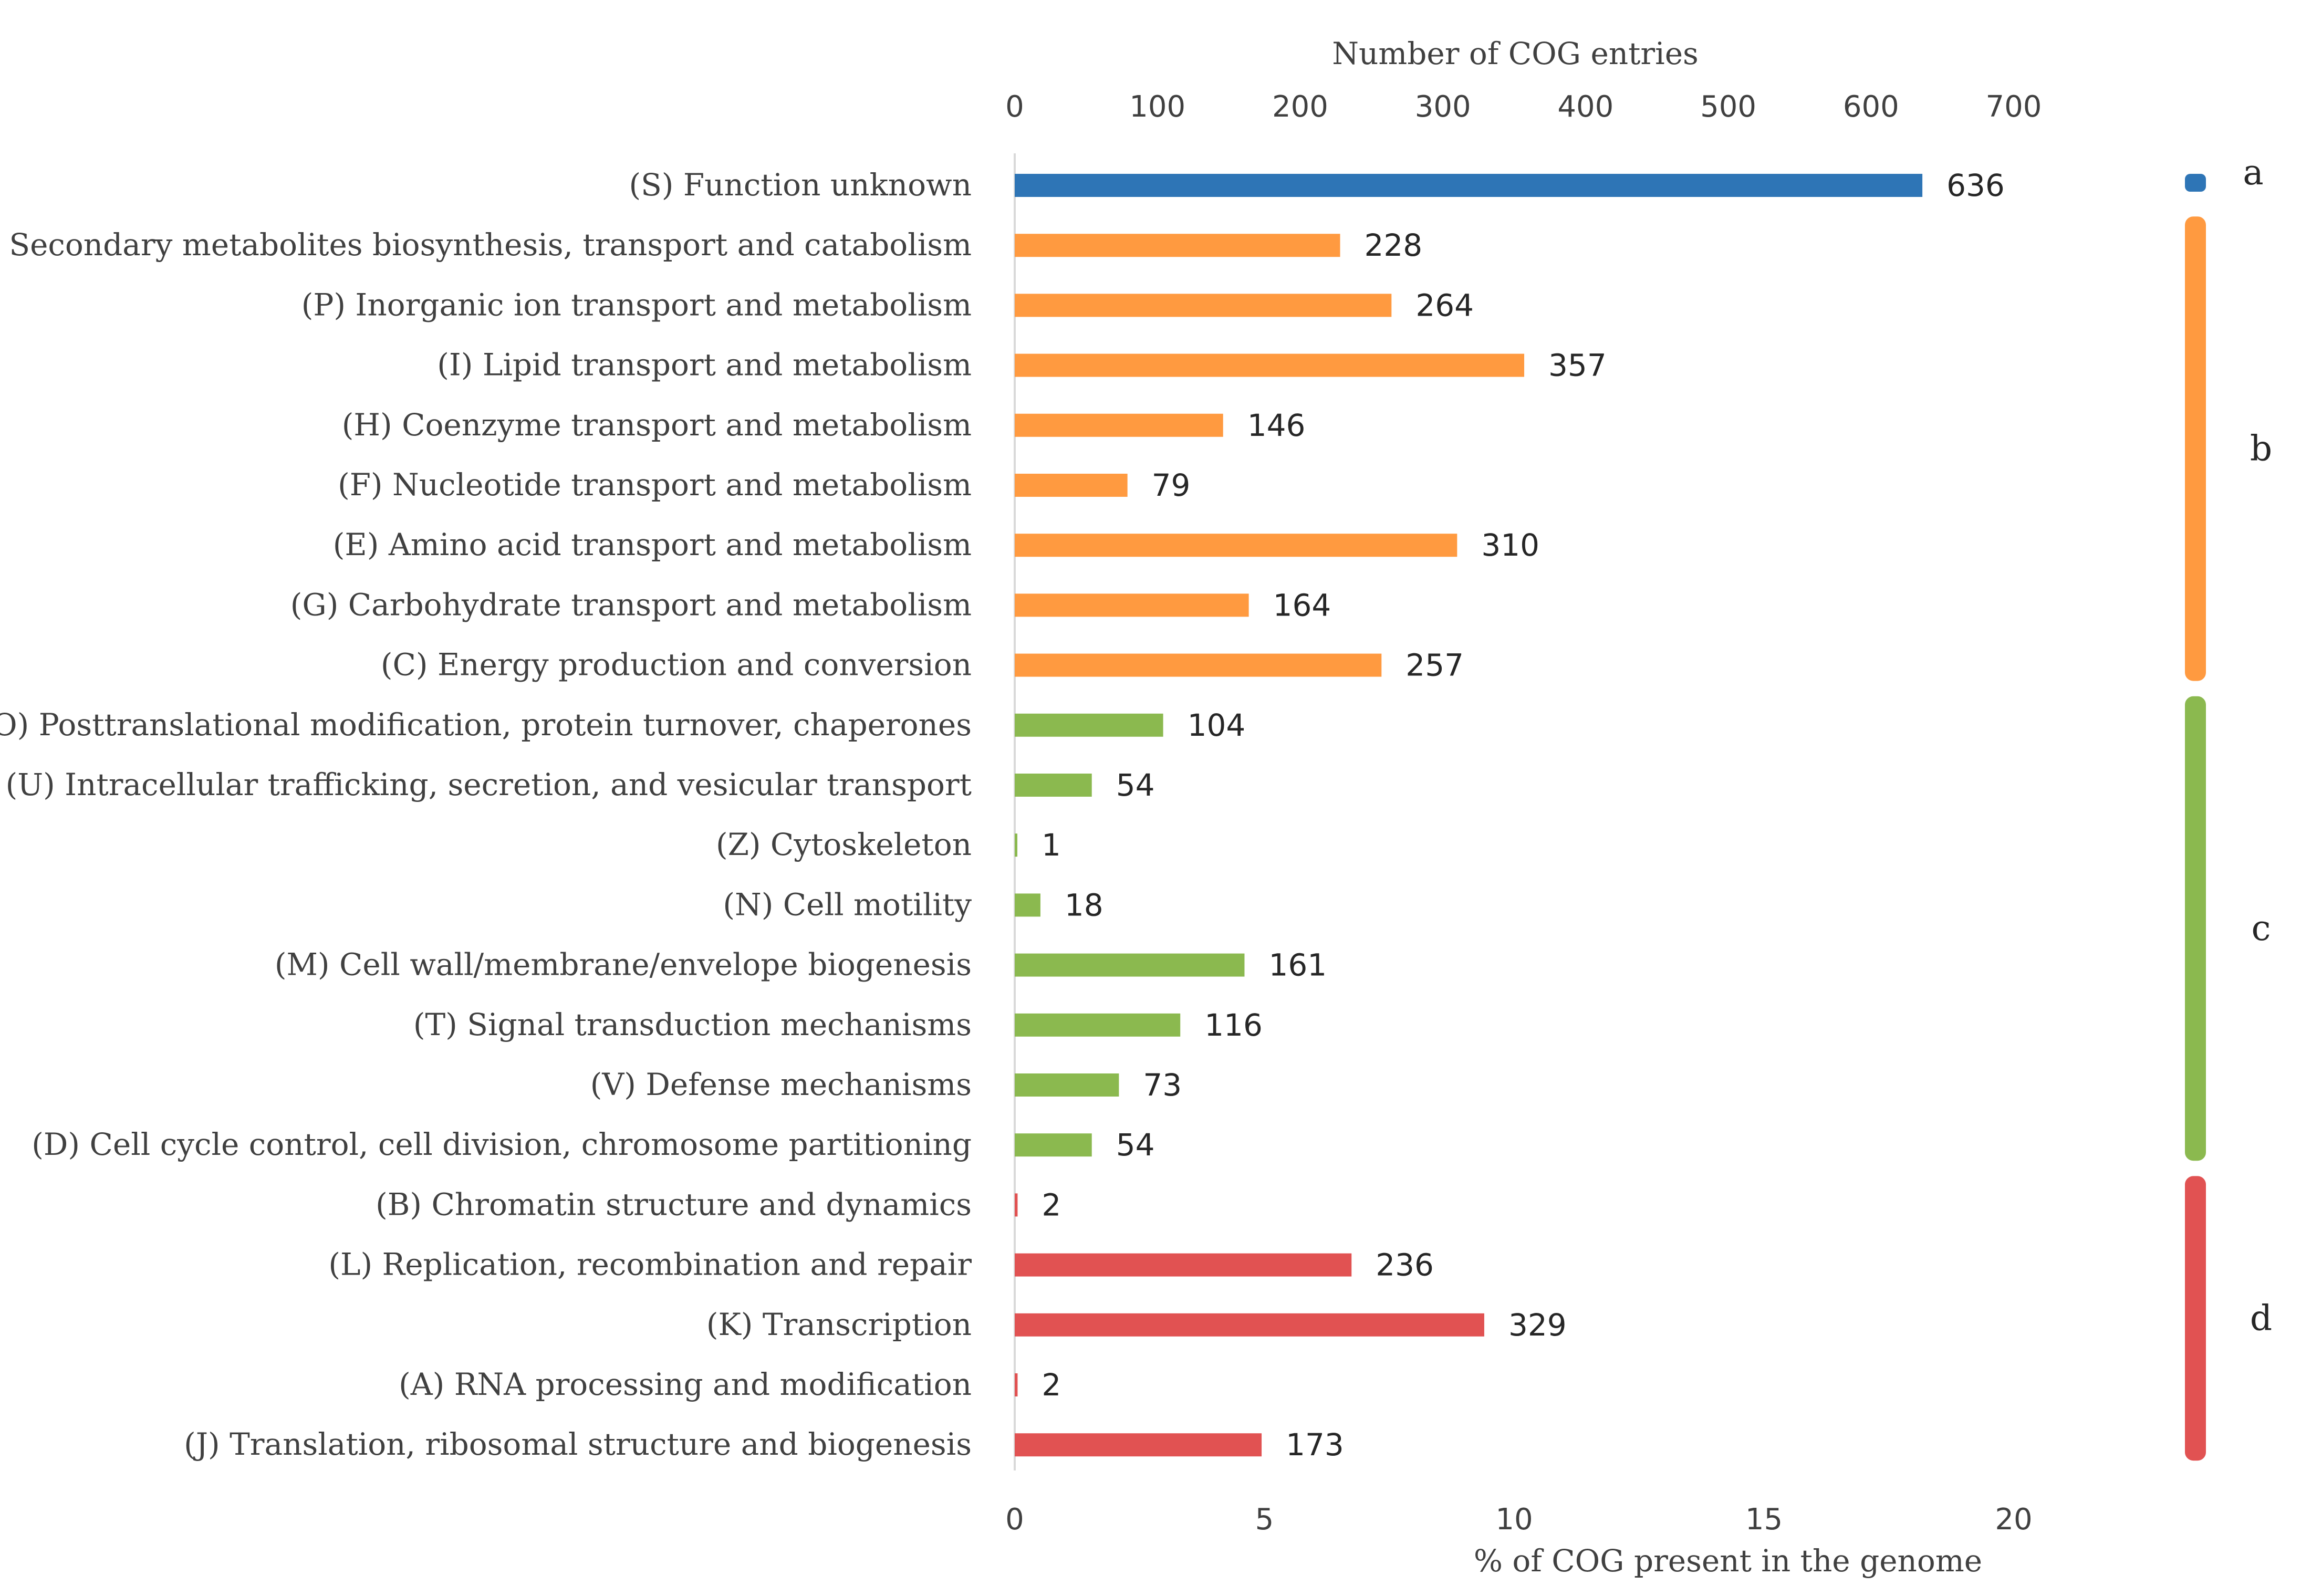 Image resolution: width=2301 pixels, height=1596 pixels. What do you see at coordinates (1265, 1520) in the screenshot?
I see `bottom-tick-label: 5` at bounding box center [1265, 1520].